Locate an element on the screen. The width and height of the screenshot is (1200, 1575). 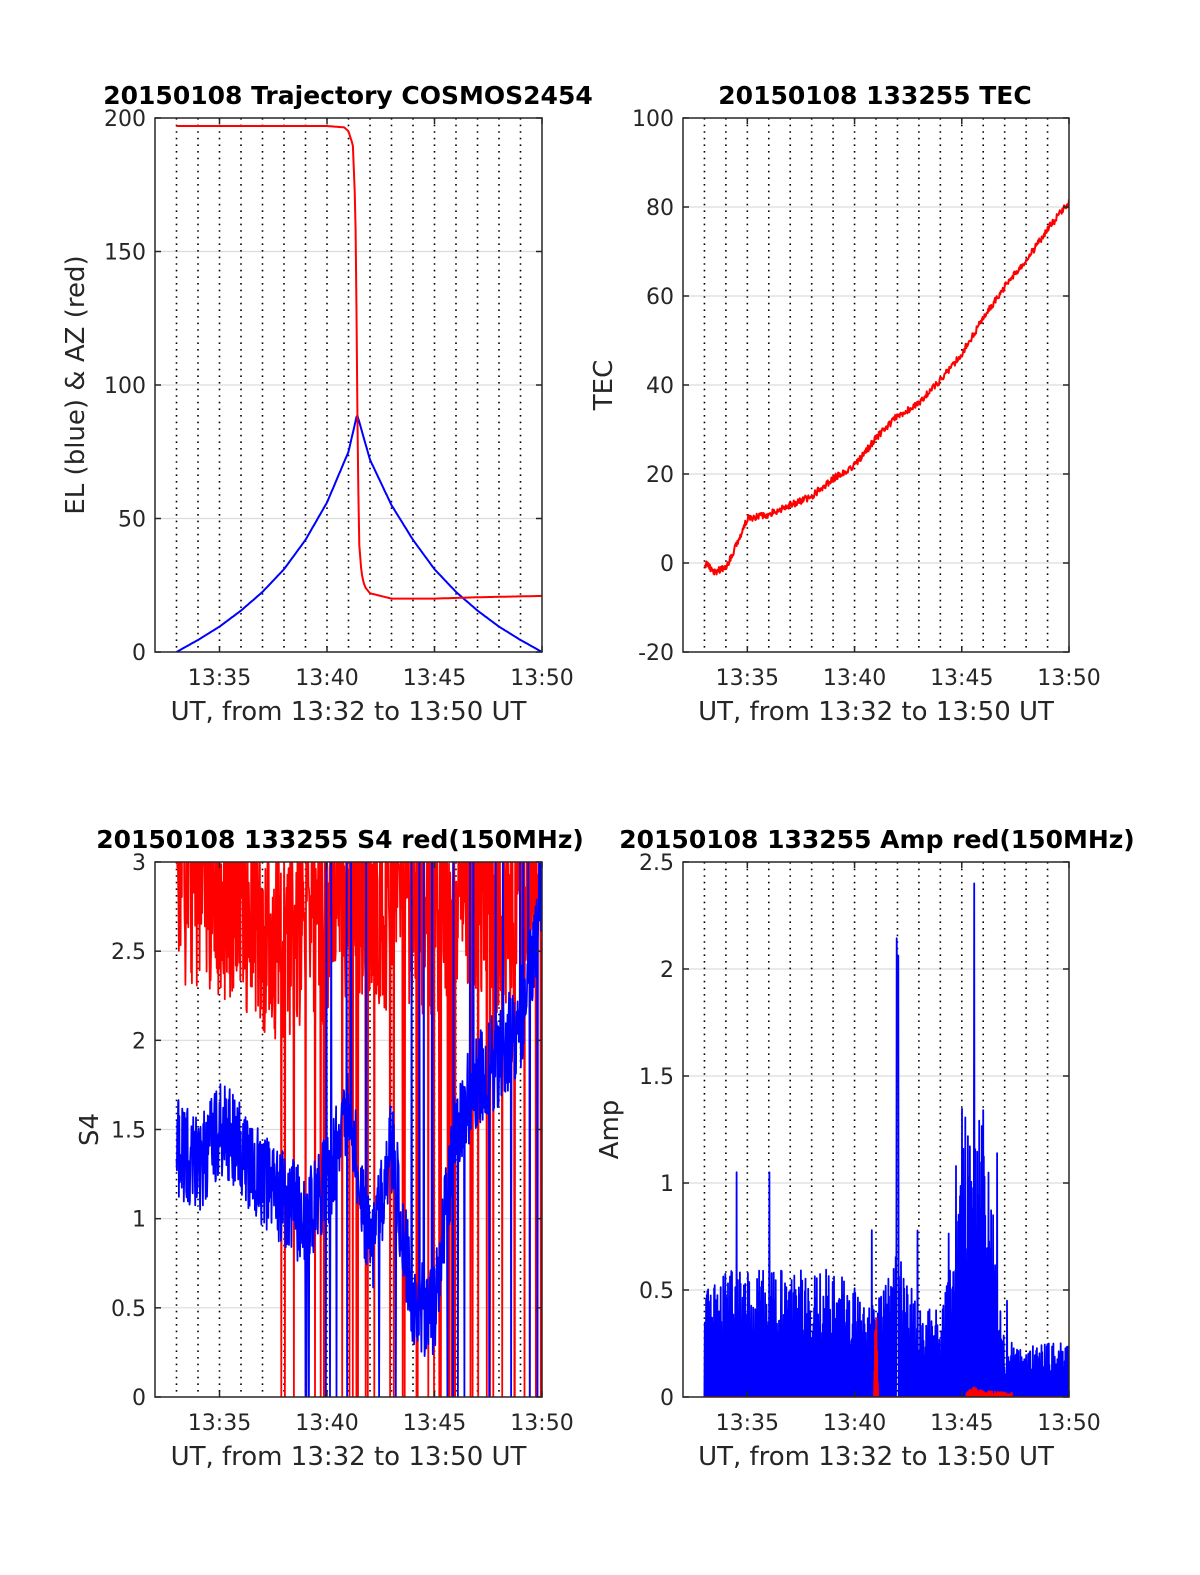
y-tick-label: 20 is located at coordinates (660, 475).